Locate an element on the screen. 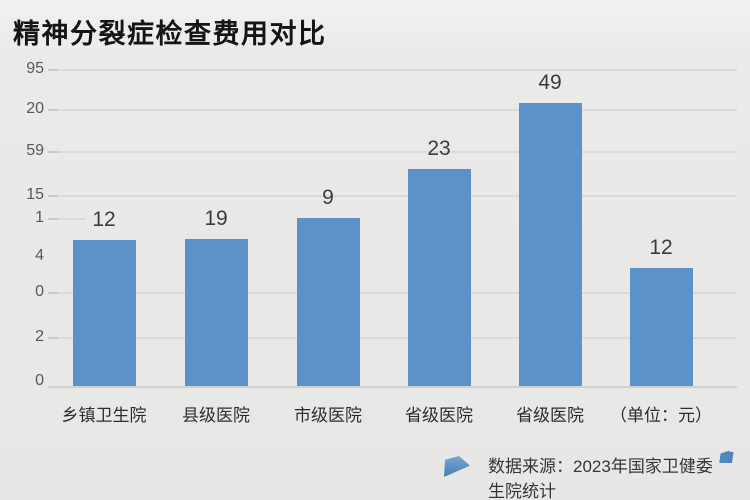  source-line1: 数据来源：2023年国家卫健委 is located at coordinates (600, 466).